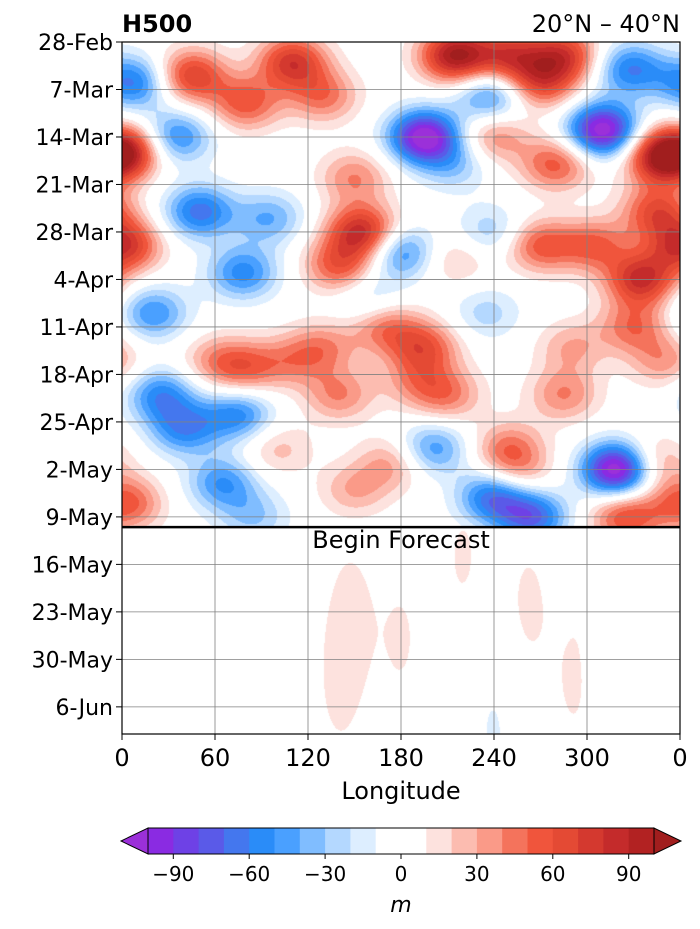 The height and width of the screenshot is (929, 700). Describe the element at coordinates (84, 708) in the screenshot. I see `y-tick-label-14: 6-Jun` at that location.